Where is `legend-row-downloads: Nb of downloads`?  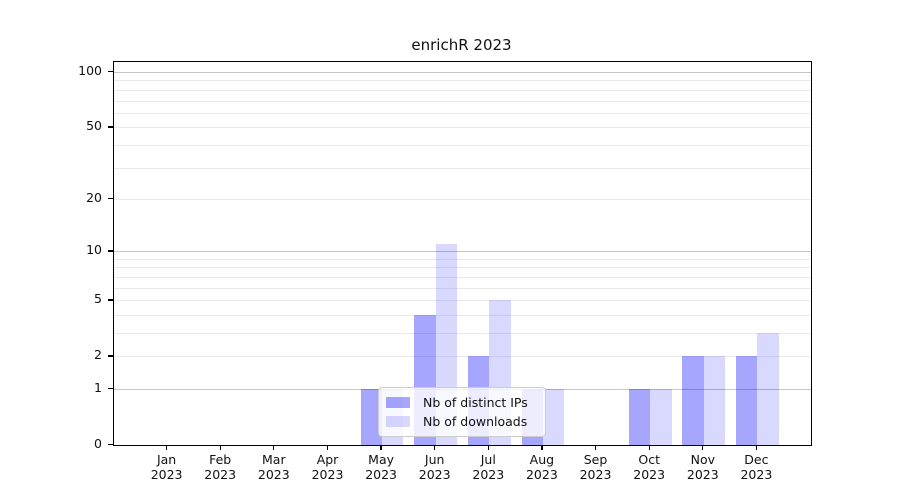
legend-row-downloads: Nb of downloads is located at coordinates (461, 421).